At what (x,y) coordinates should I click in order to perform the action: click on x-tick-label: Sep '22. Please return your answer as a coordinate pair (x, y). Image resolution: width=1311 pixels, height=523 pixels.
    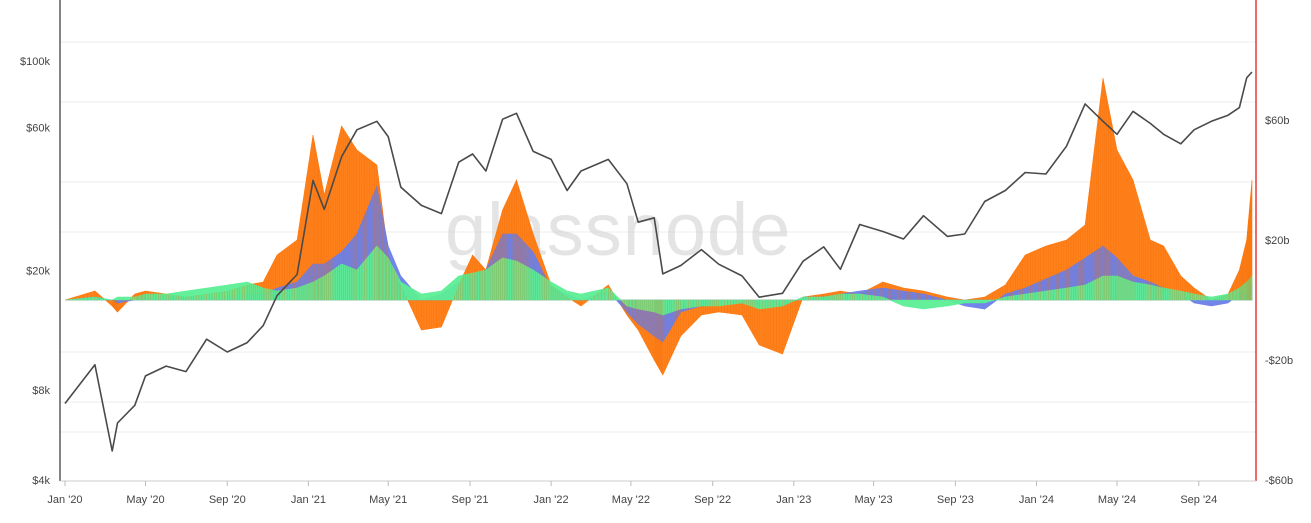
    Looking at the image, I should click on (712, 500).